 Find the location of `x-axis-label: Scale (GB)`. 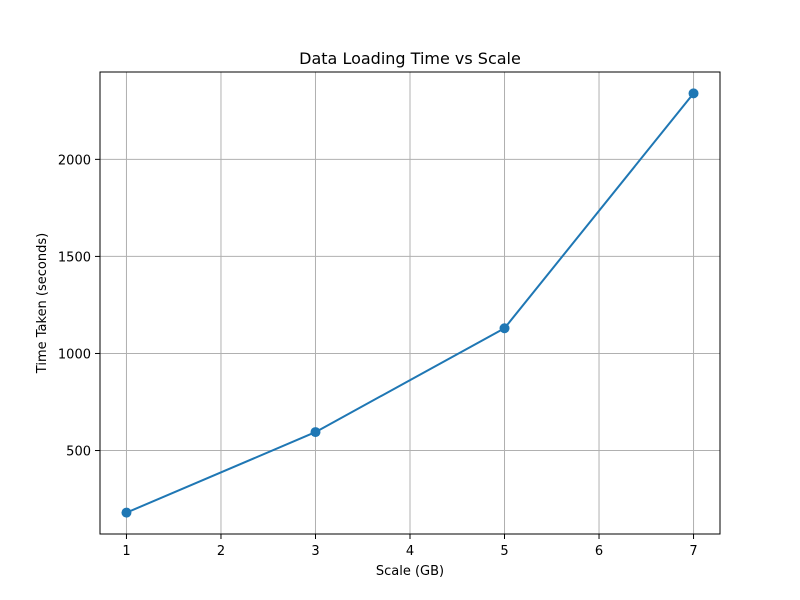

x-axis-label: Scale (GB) is located at coordinates (410, 571).